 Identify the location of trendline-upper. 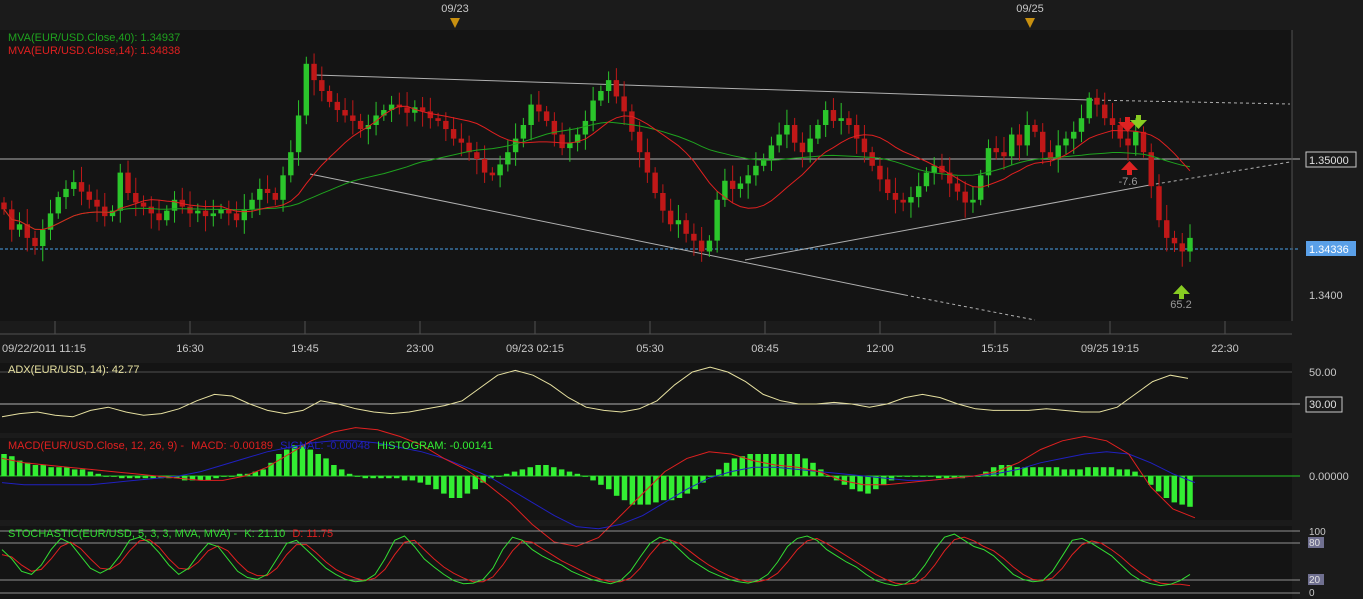
(702, 87).